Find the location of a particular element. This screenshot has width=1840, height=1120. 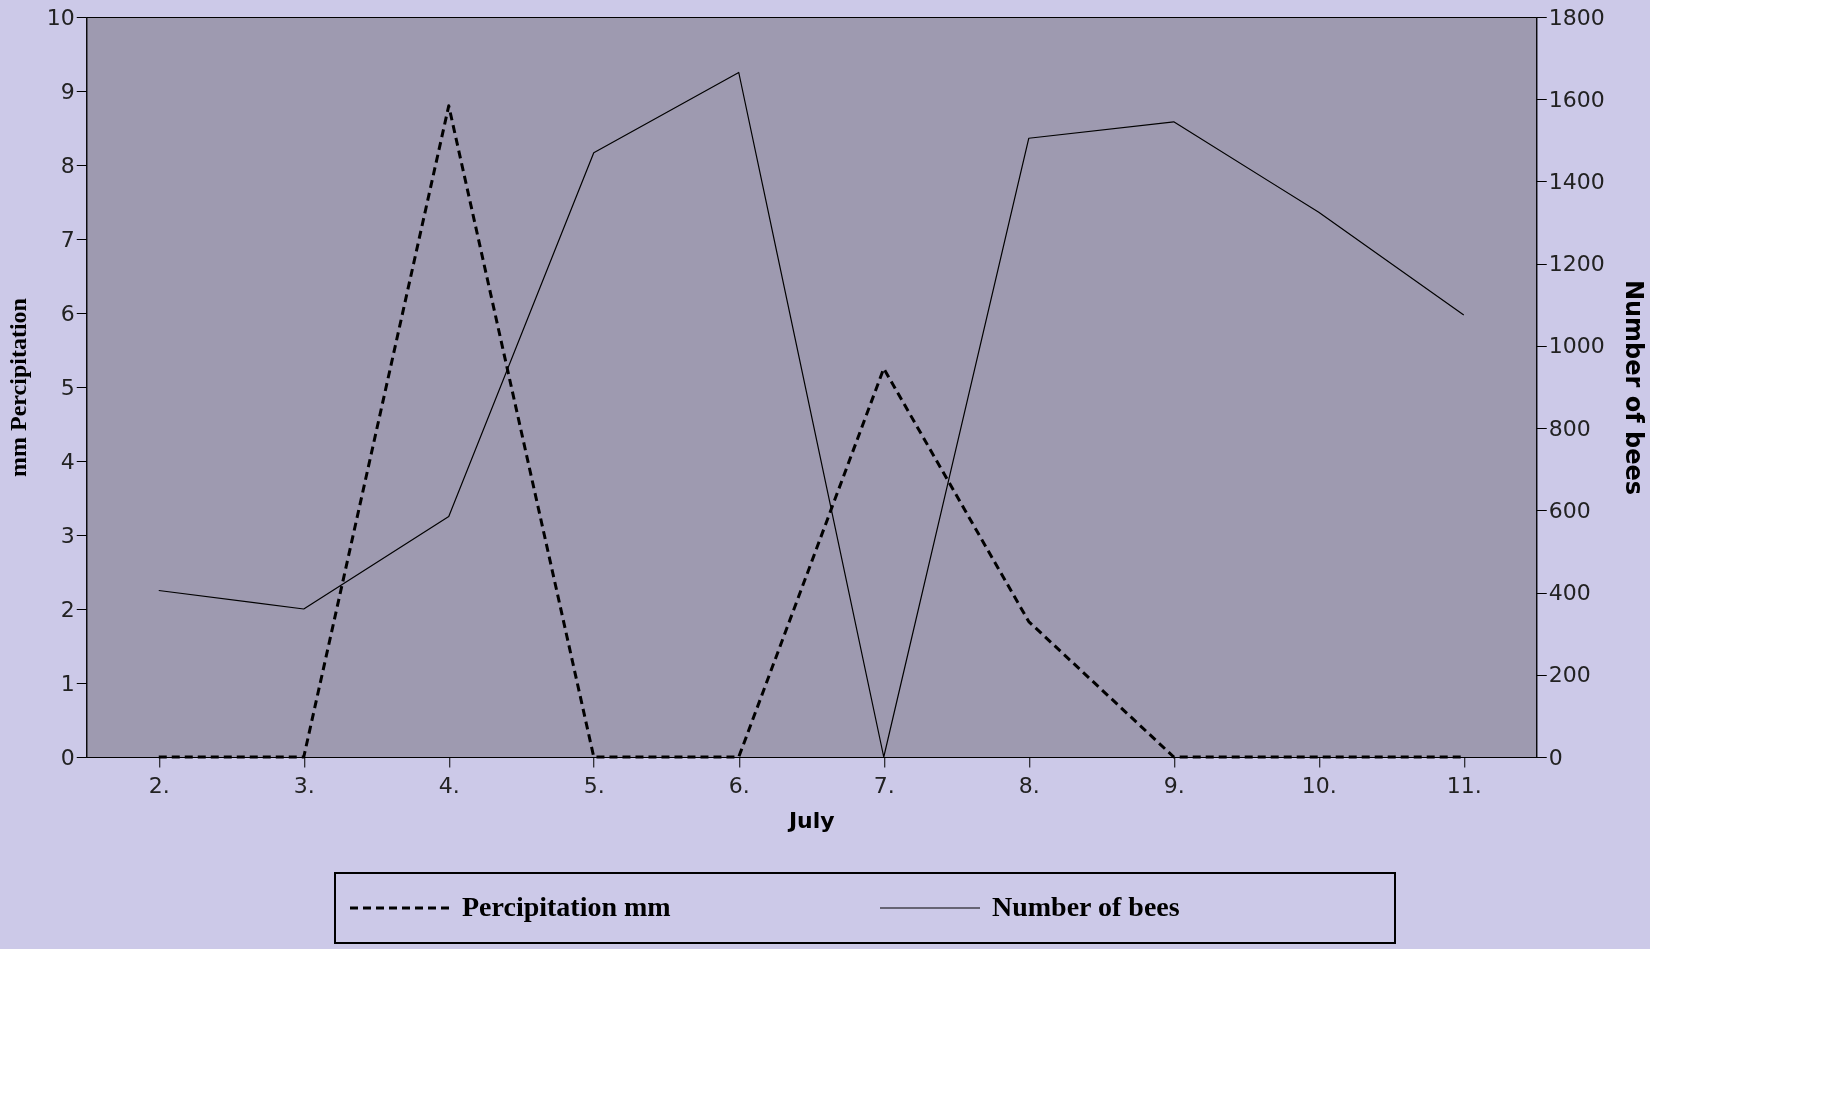

y2-tick-label: 800 is located at coordinates (1569, 428).